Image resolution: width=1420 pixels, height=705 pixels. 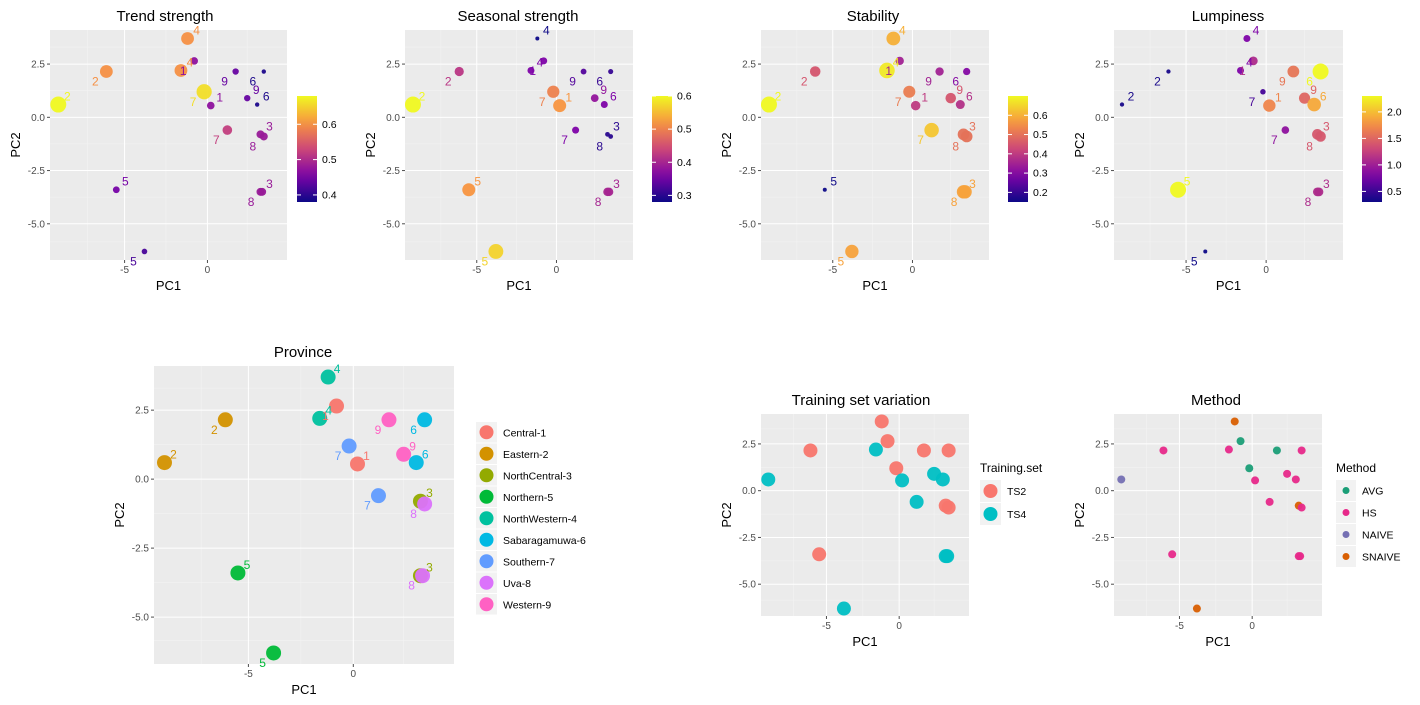 I want to click on x-tick-label: 0, so click(x=913, y=270).